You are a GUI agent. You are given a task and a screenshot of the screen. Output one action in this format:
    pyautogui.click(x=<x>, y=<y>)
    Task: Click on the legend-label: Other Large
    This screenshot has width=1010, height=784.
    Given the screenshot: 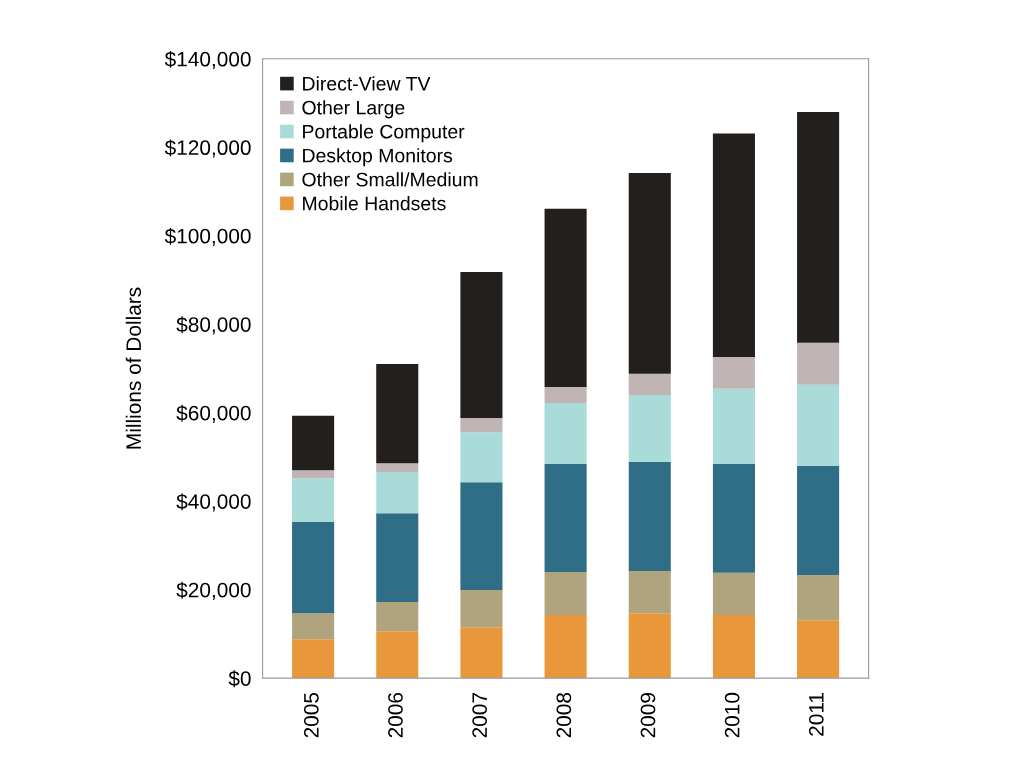 What is the action you would take?
    pyautogui.click(x=353, y=109)
    